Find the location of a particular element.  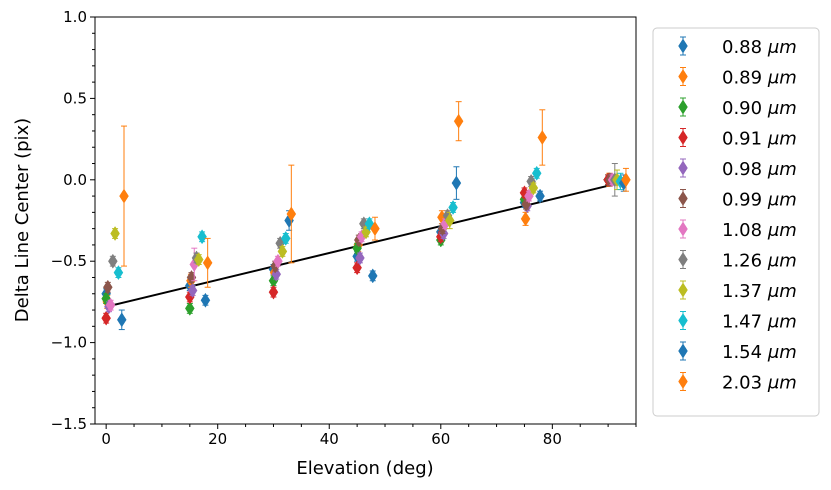

legend-label: 1.54 μm is located at coordinates (759, 352).